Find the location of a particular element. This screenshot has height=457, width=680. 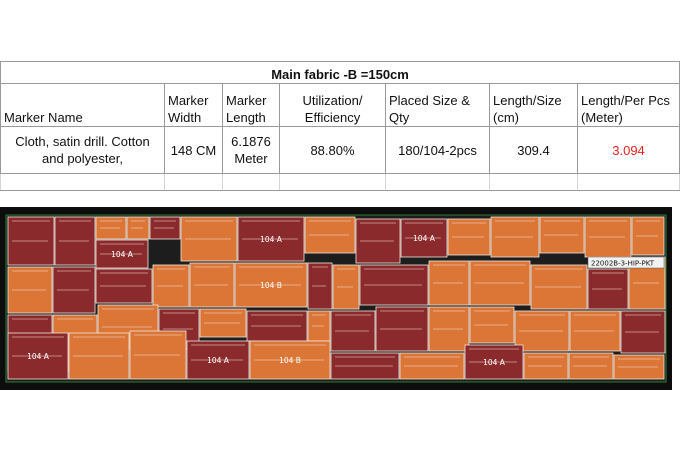

cell-marker-length: 6.1876 Meter is located at coordinates (251, 150).